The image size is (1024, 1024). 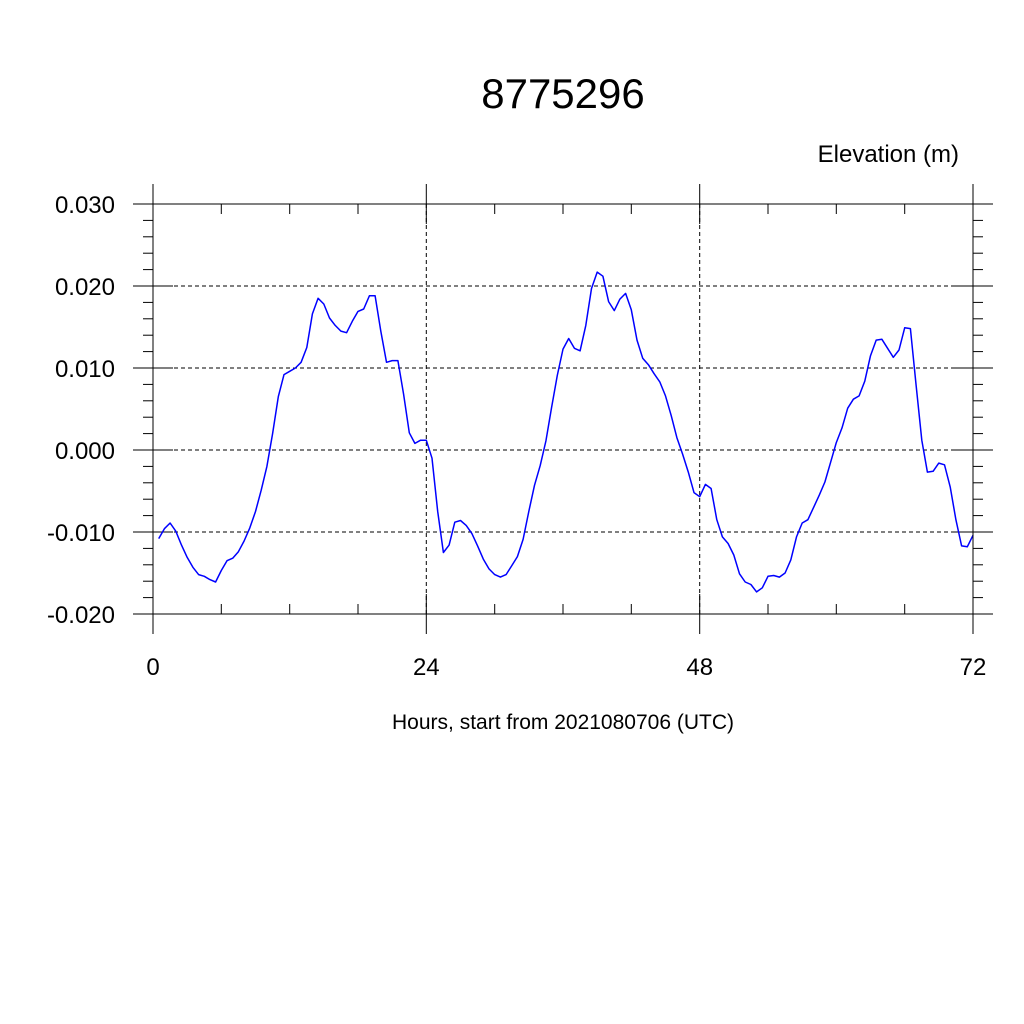 I want to click on chart-title: 8775296, so click(x=563, y=93).